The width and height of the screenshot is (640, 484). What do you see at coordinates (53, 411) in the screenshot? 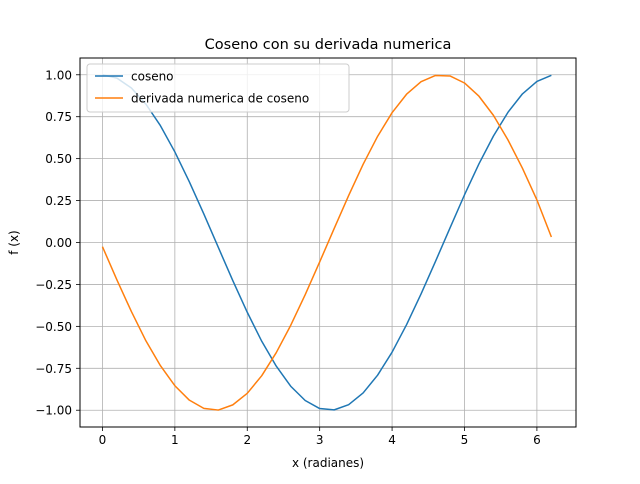
I see `y-tick-label: −1.00` at bounding box center [53, 411].